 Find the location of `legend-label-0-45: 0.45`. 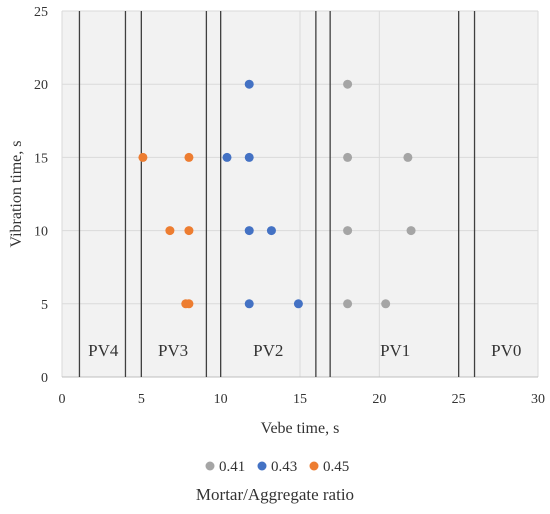

legend-label-0-45: 0.45 is located at coordinates (336, 467).